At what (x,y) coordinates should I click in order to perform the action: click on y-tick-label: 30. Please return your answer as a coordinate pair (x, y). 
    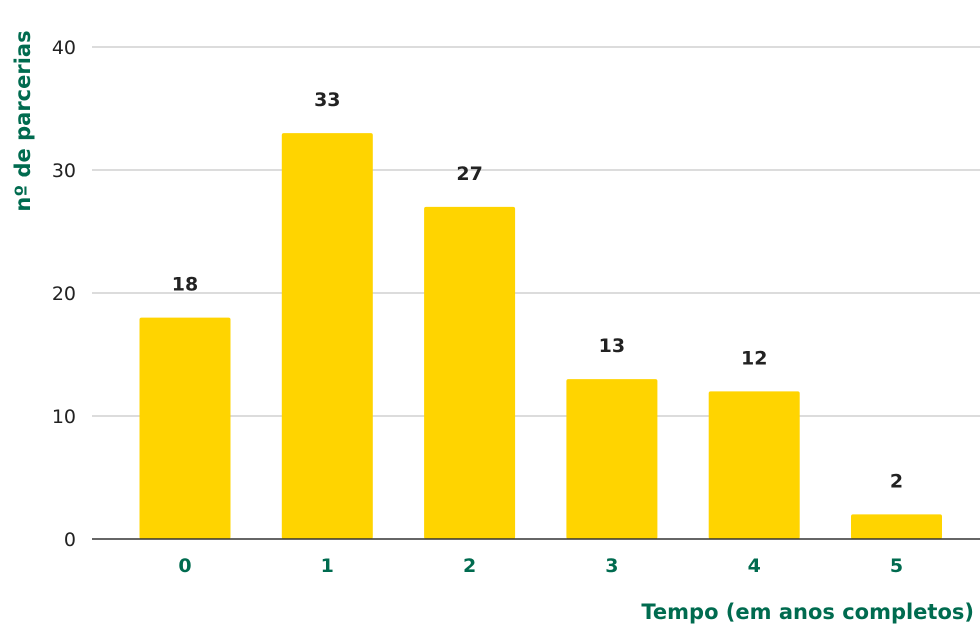
    Looking at the image, I should click on (64, 171).